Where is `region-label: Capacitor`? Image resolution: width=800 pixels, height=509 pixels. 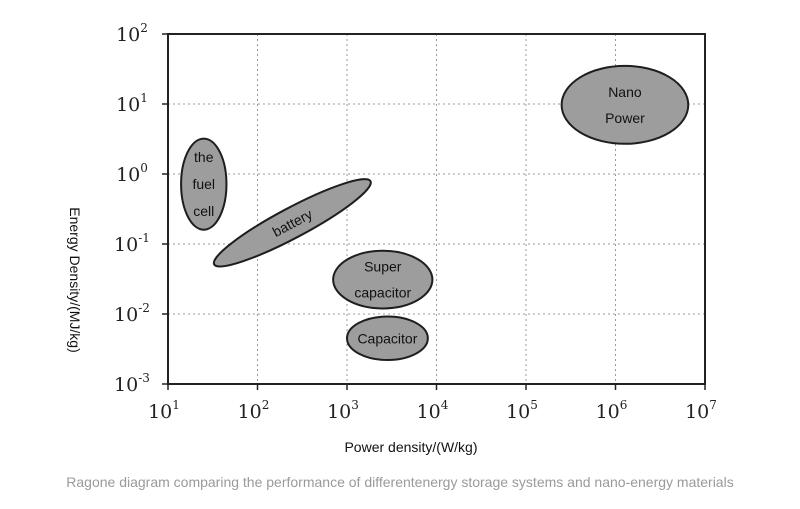
region-label: Capacitor is located at coordinates (387, 338).